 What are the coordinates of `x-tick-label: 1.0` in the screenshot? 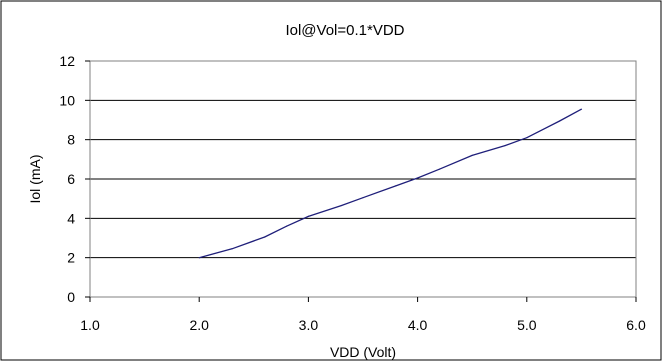 It's located at (90, 325).